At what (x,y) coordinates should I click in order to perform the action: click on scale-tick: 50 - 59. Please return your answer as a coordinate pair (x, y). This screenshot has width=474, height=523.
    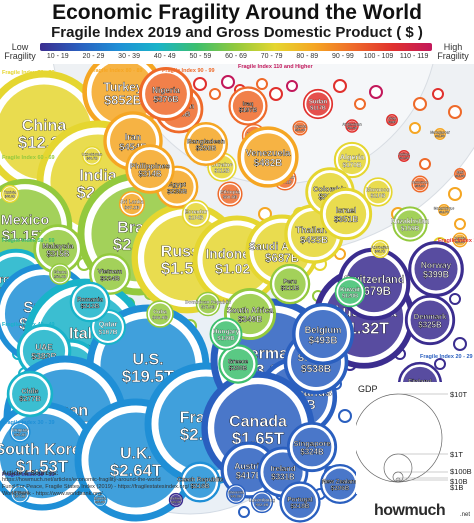
    Looking at the image, I should click on (200, 56).